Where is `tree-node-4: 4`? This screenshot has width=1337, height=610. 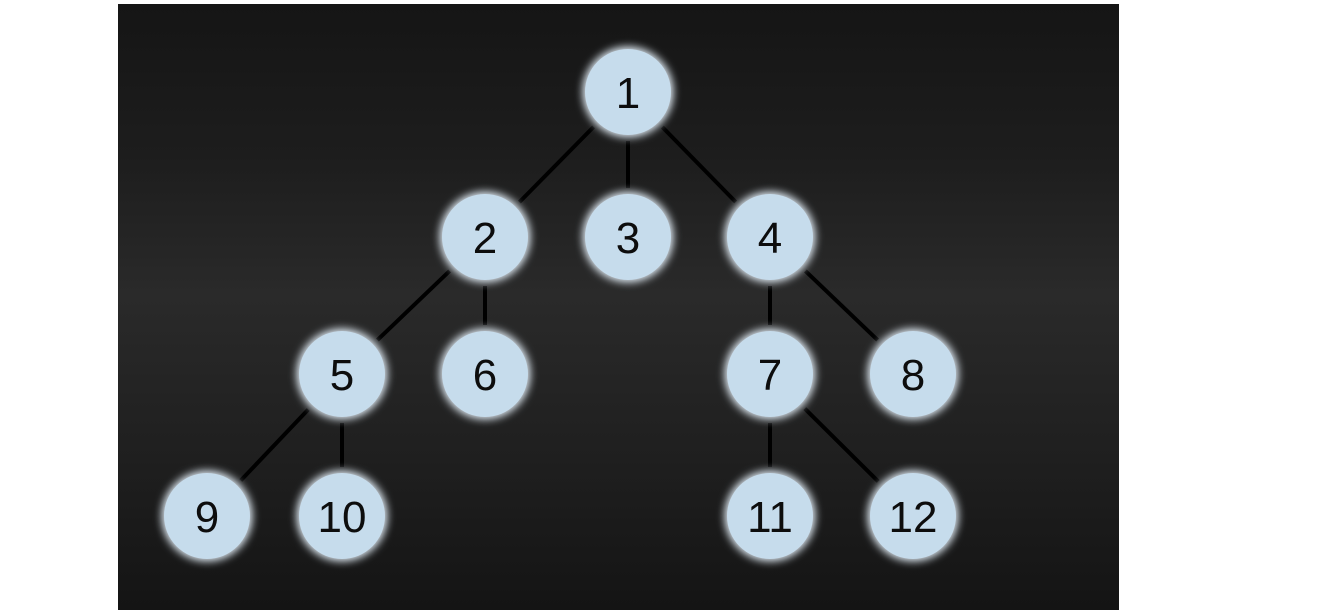
tree-node-4: 4 is located at coordinates (770, 237).